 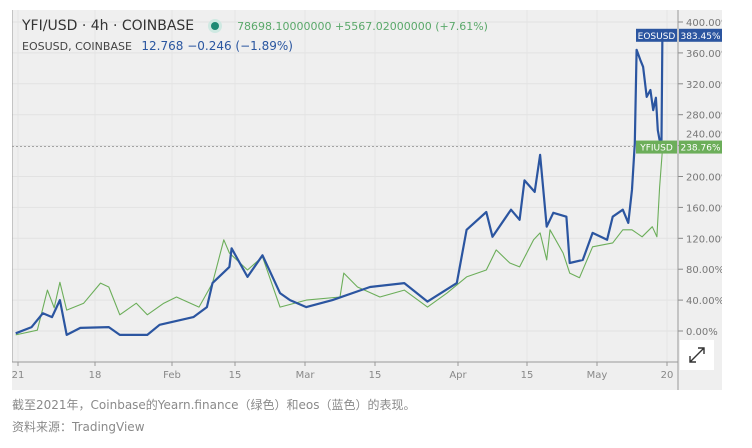 What do you see at coordinates (704, 116) in the screenshot?
I see `y-tick-label: 280.00%` at bounding box center [704, 116].